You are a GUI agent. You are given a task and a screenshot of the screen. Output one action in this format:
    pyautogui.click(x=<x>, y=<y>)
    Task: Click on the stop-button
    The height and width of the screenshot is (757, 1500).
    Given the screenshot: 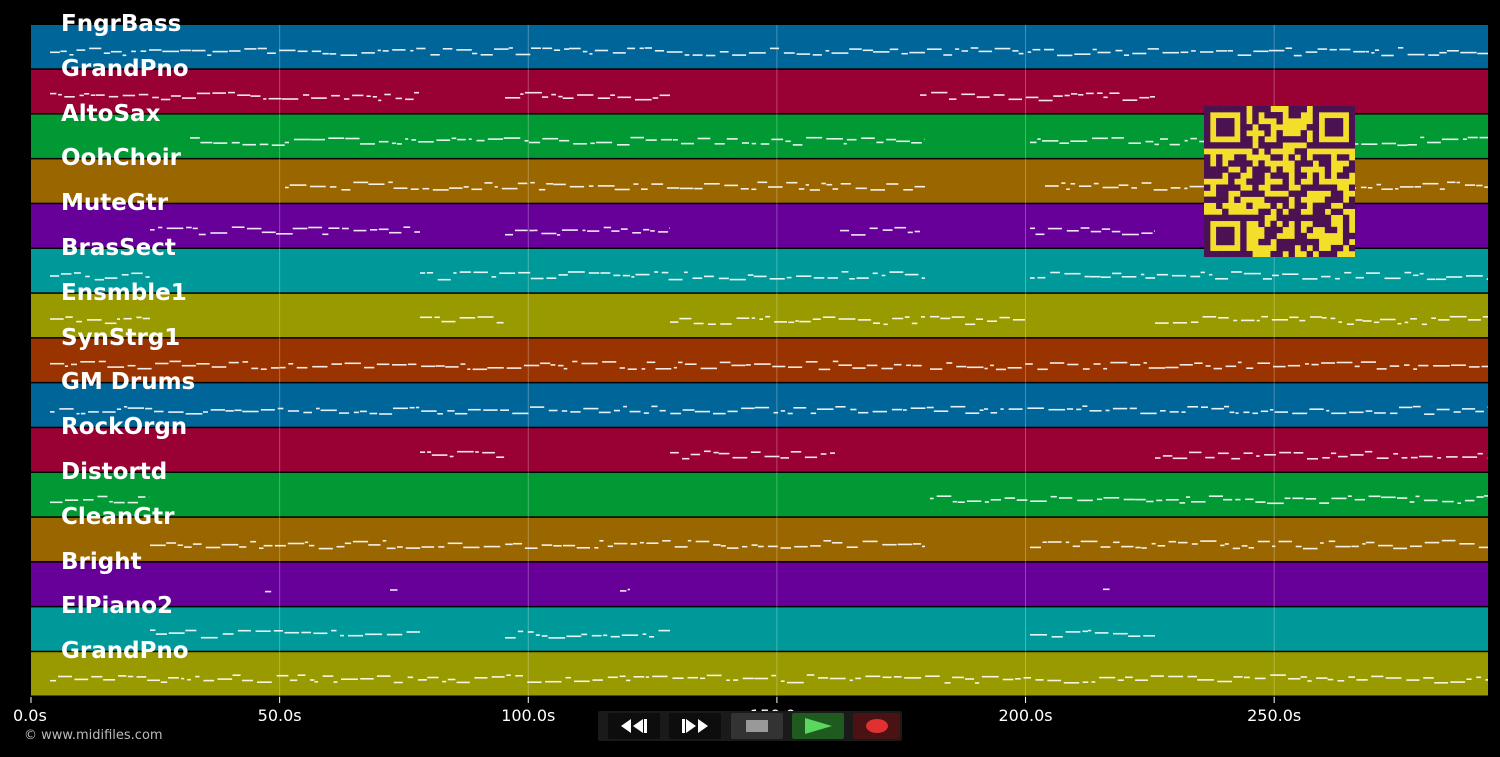 What is the action you would take?
    pyautogui.click(x=757, y=726)
    